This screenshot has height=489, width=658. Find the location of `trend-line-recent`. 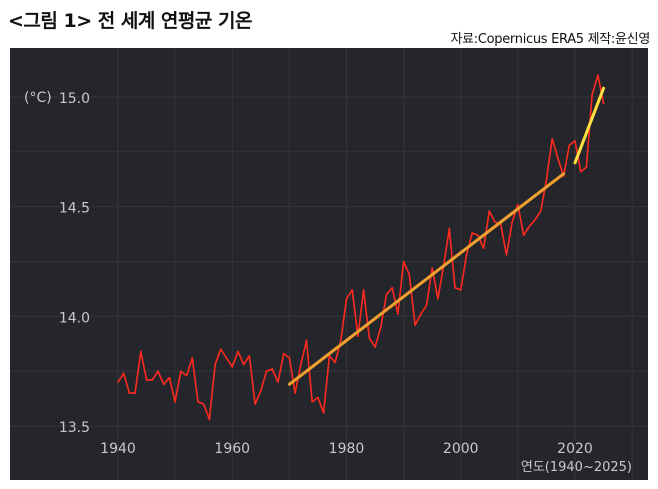

trend-line-recent is located at coordinates (589, 125).